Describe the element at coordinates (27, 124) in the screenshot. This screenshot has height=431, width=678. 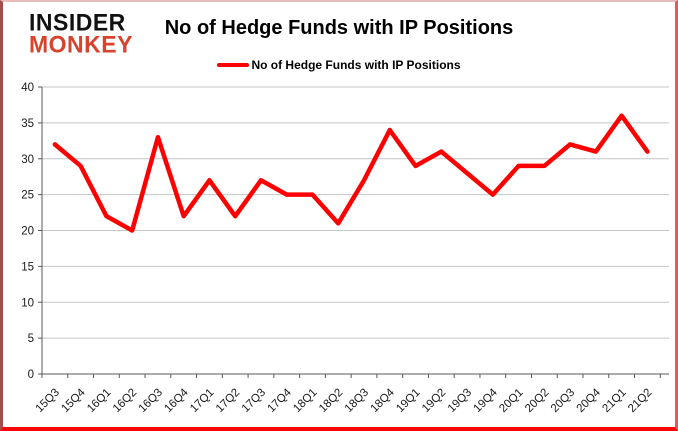
I see `svg-text: 35` at that location.